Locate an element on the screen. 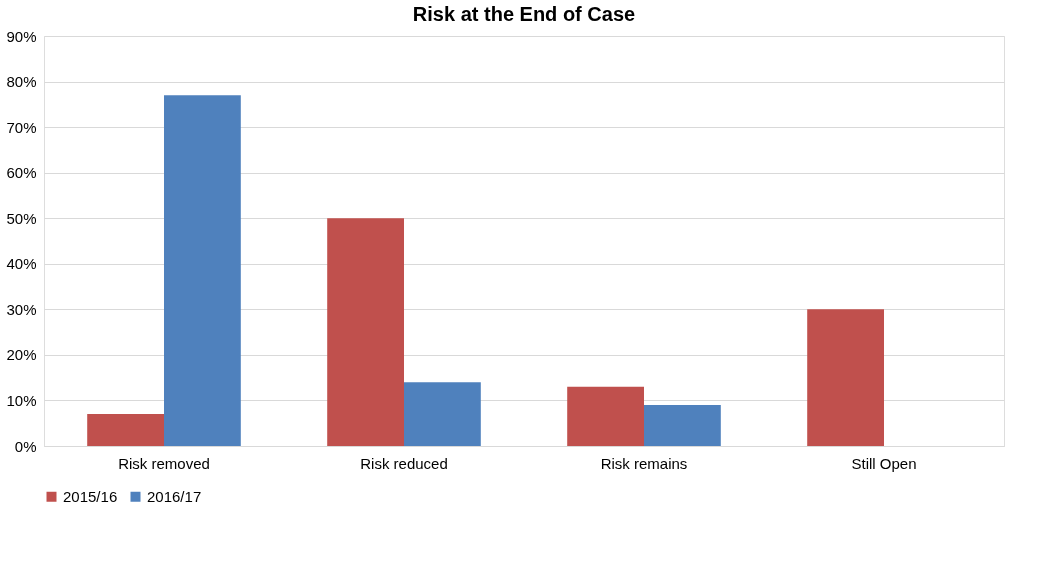 The image size is (1052, 572). x-tick-label: Risk remains is located at coordinates (644, 463).